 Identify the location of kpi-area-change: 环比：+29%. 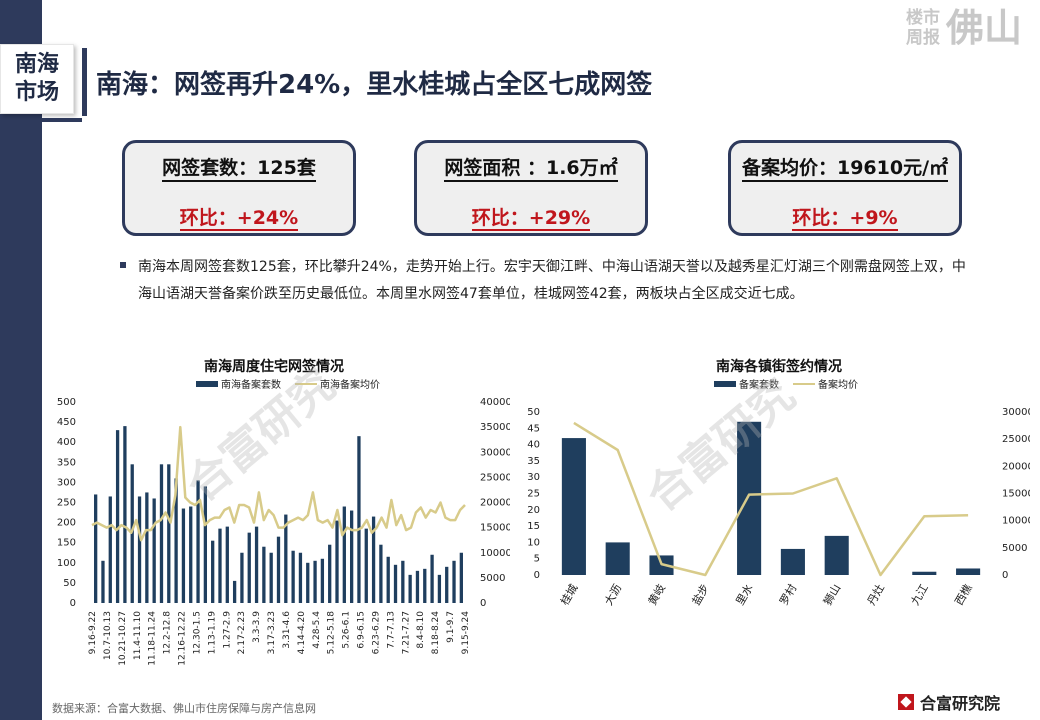
(531, 219).